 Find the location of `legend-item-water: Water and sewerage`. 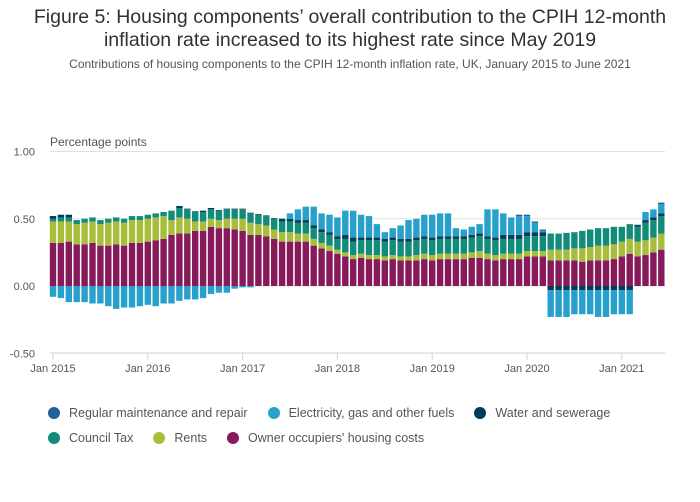

legend-item-water: Water and sewerage is located at coordinates (542, 413).